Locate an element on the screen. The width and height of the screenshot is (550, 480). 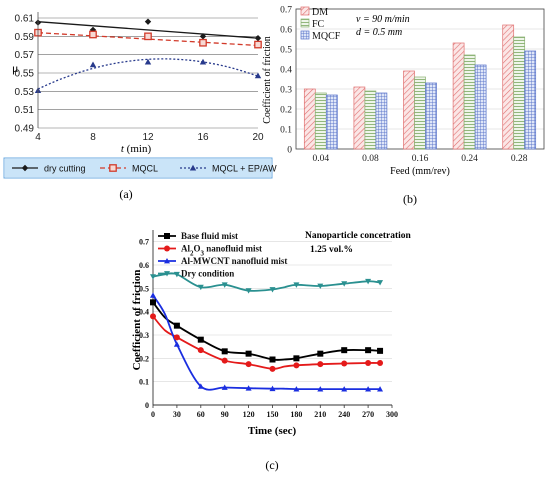
chart-c-x-tick-label: 120 is located at coordinates (249, 414).